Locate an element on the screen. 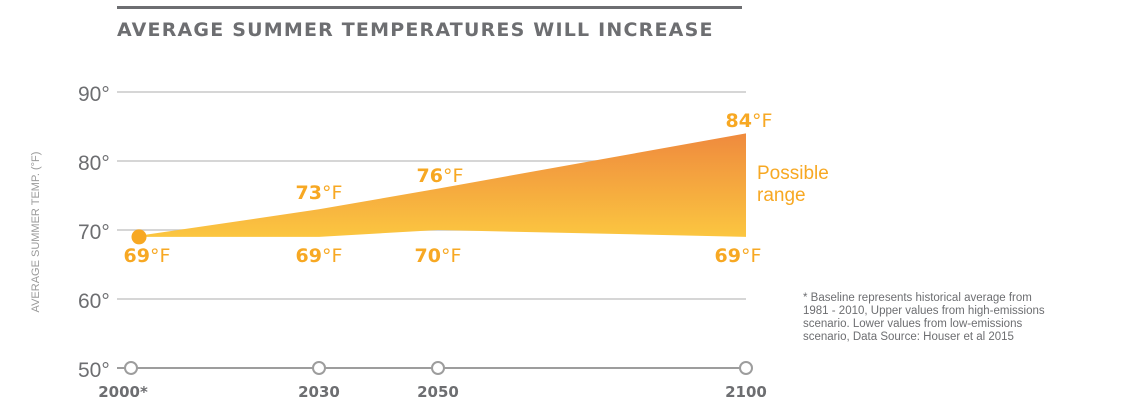 This screenshot has width=1124, height=406. upper-value-label-2030: 73°F is located at coordinates (319, 193).